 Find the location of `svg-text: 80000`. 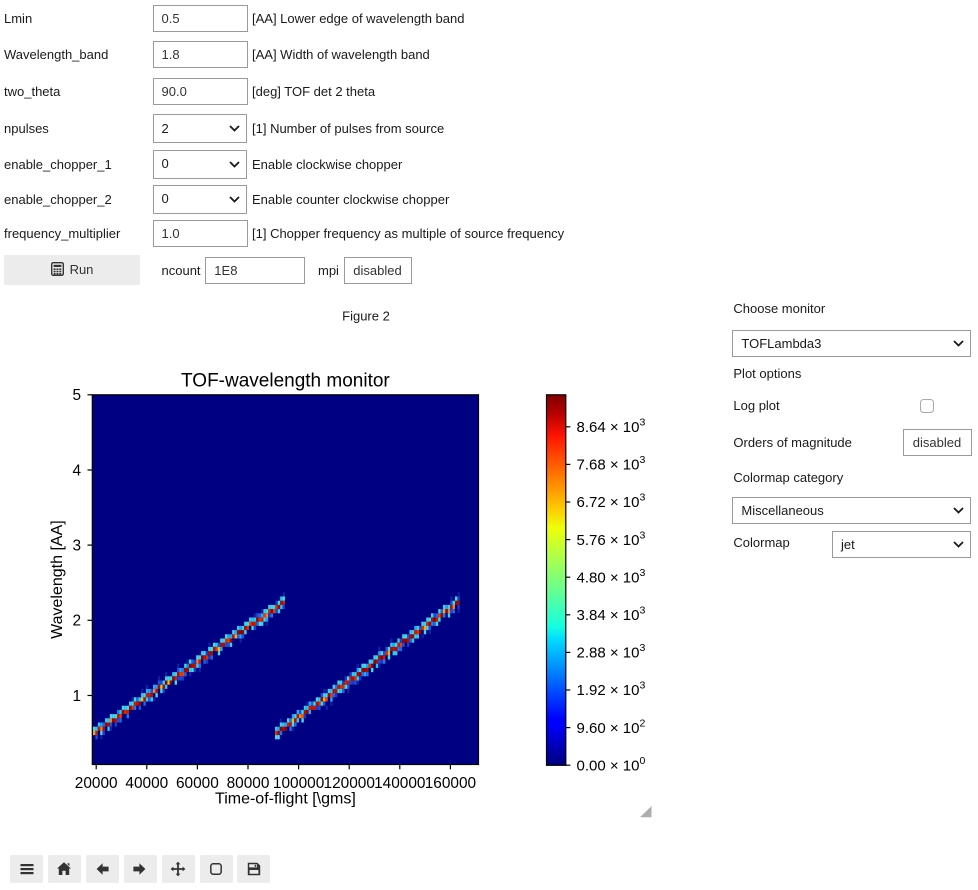

svg-text: 80000 is located at coordinates (248, 783).